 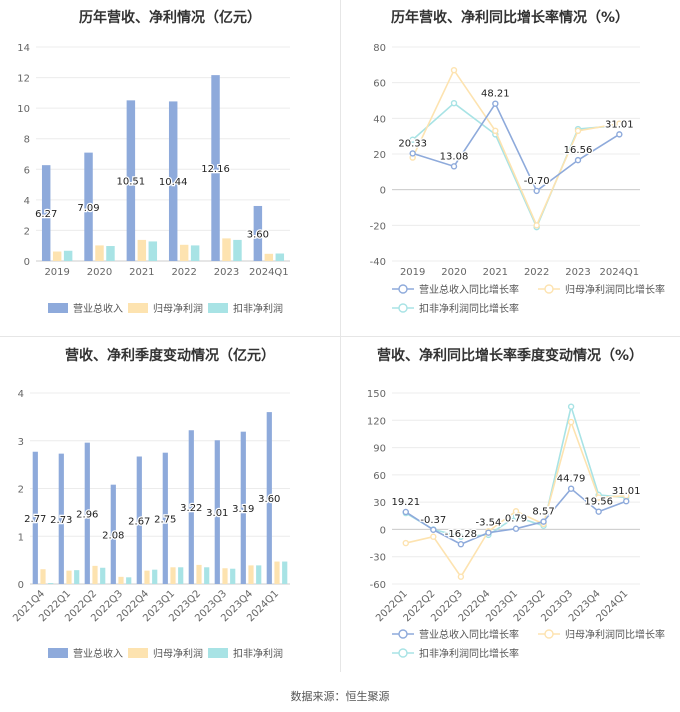 I want to click on series-line-营业总收入同比增长率, so click(x=516, y=147).